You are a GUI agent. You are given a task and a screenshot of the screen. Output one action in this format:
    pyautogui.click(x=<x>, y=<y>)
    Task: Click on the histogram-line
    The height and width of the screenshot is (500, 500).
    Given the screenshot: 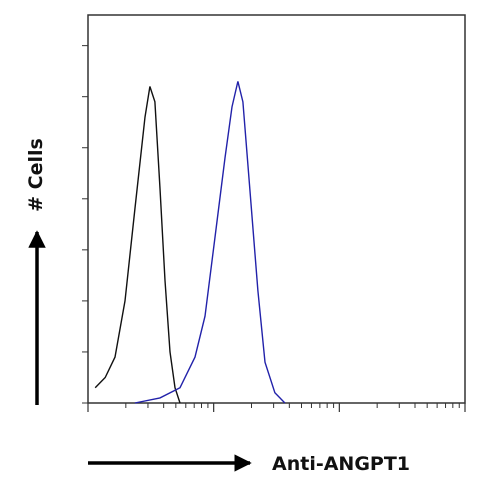 What is the action you would take?
    pyautogui.click(x=137, y=245)
    